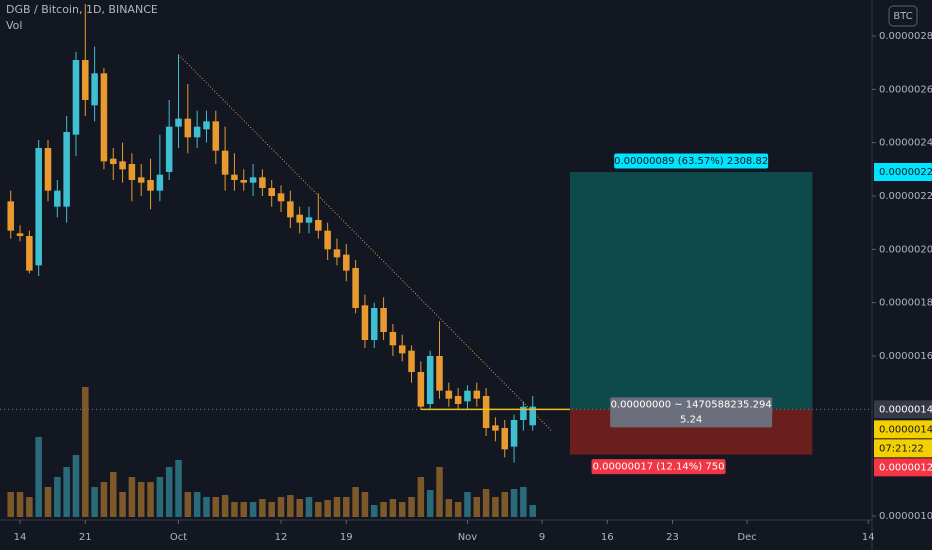 The image size is (932, 550). Describe the element at coordinates (905, 172) in the screenshot. I see `target-price-label: 0.00000229` at that location.